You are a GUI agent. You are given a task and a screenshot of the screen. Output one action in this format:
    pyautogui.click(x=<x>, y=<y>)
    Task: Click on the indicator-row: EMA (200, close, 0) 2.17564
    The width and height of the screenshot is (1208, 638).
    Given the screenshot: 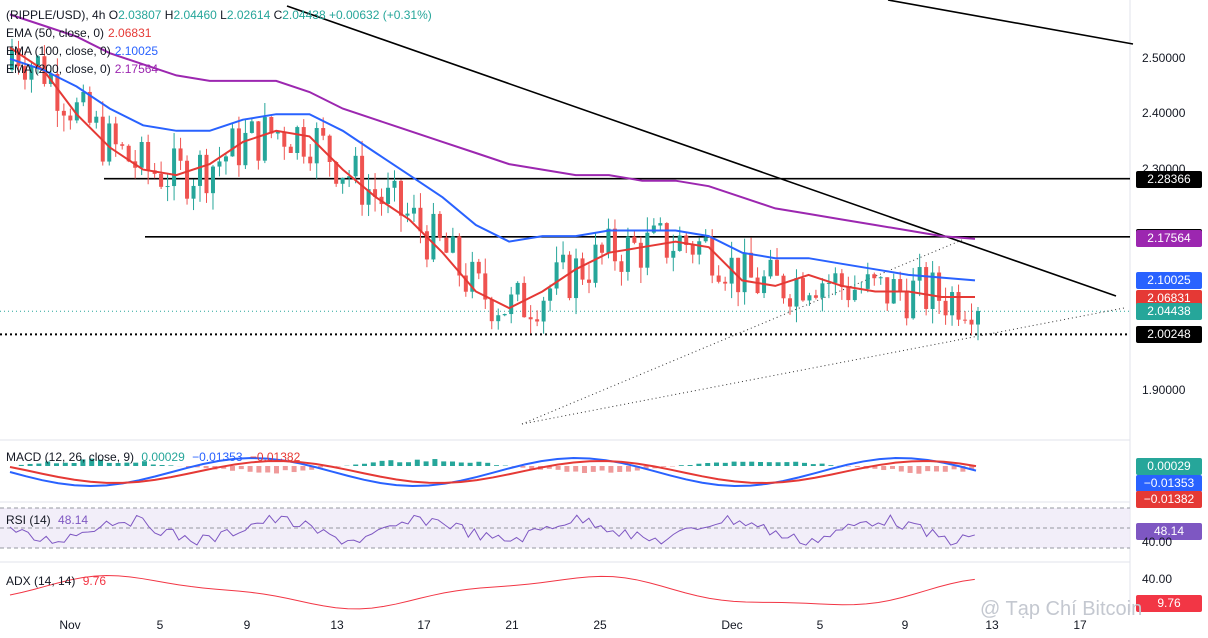 What is the action you would take?
    pyautogui.click(x=82, y=69)
    